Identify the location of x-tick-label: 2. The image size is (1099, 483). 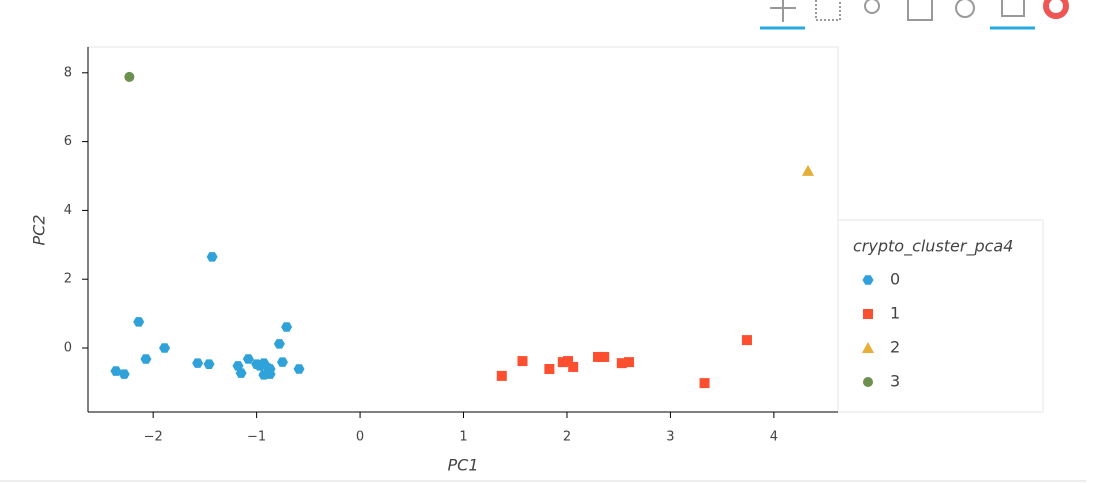
(567, 437).